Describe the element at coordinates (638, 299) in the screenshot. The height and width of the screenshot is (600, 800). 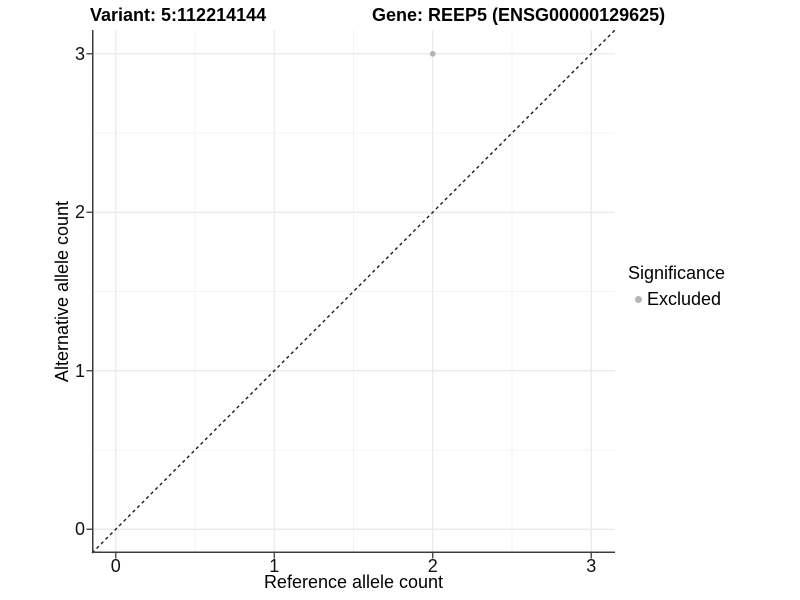
I see `legend-point-icon` at that location.